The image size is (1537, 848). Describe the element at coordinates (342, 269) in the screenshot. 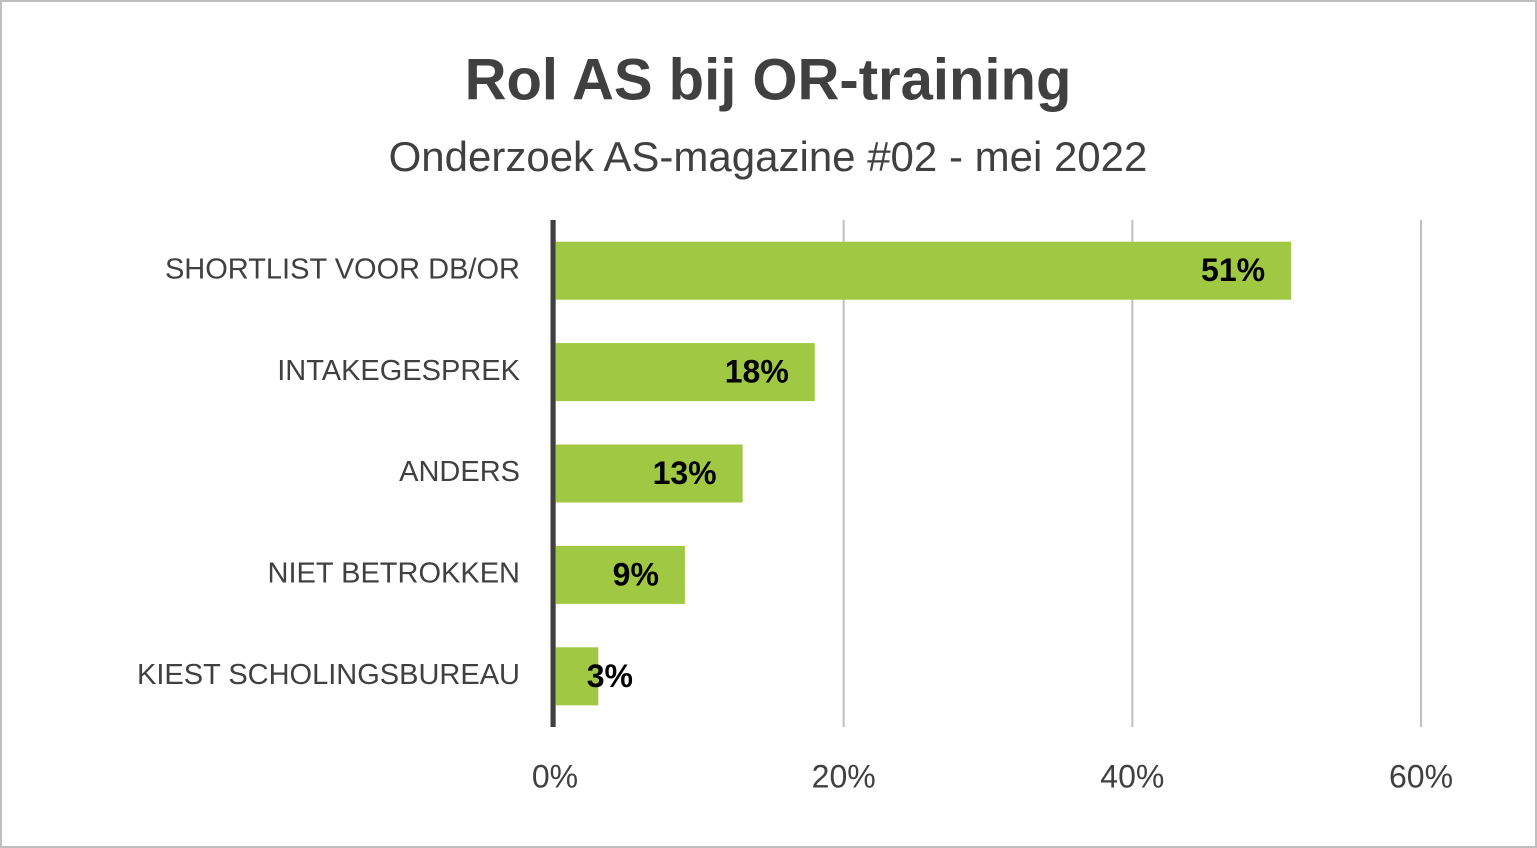

I see `y-tick-label: SHORTLIST VOOR DB/OR` at that location.